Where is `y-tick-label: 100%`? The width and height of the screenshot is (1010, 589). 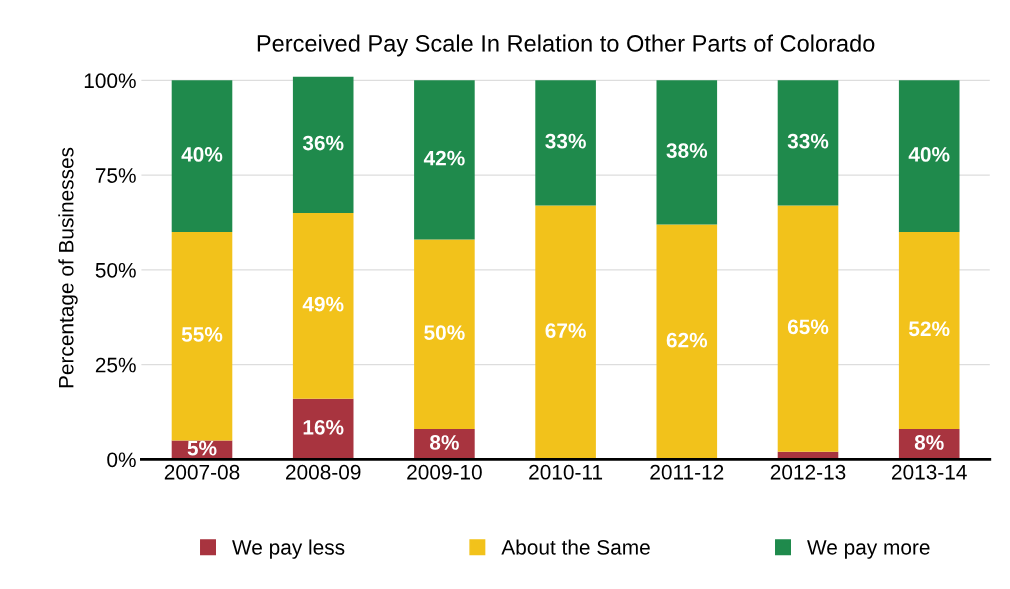
y-tick-label: 100% is located at coordinates (110, 81).